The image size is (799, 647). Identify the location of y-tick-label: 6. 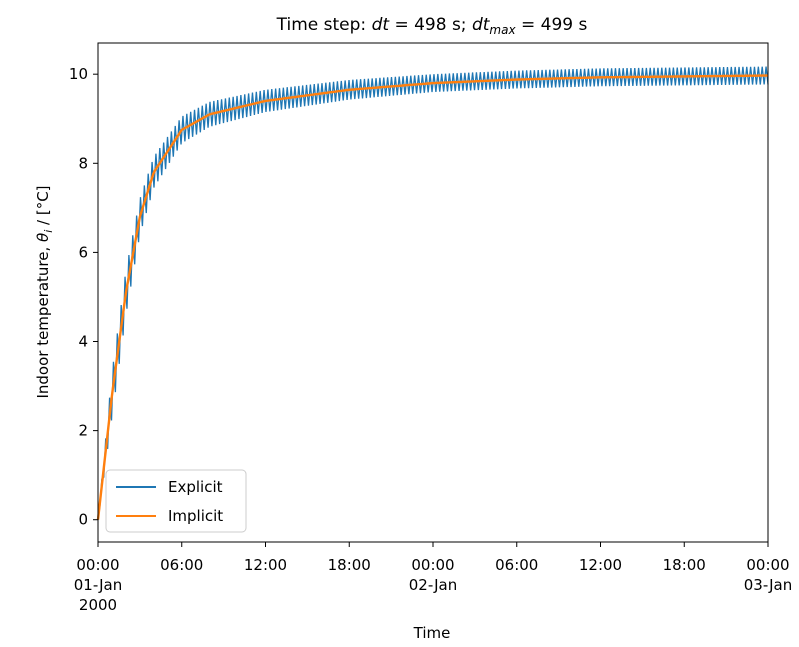
(83, 252).